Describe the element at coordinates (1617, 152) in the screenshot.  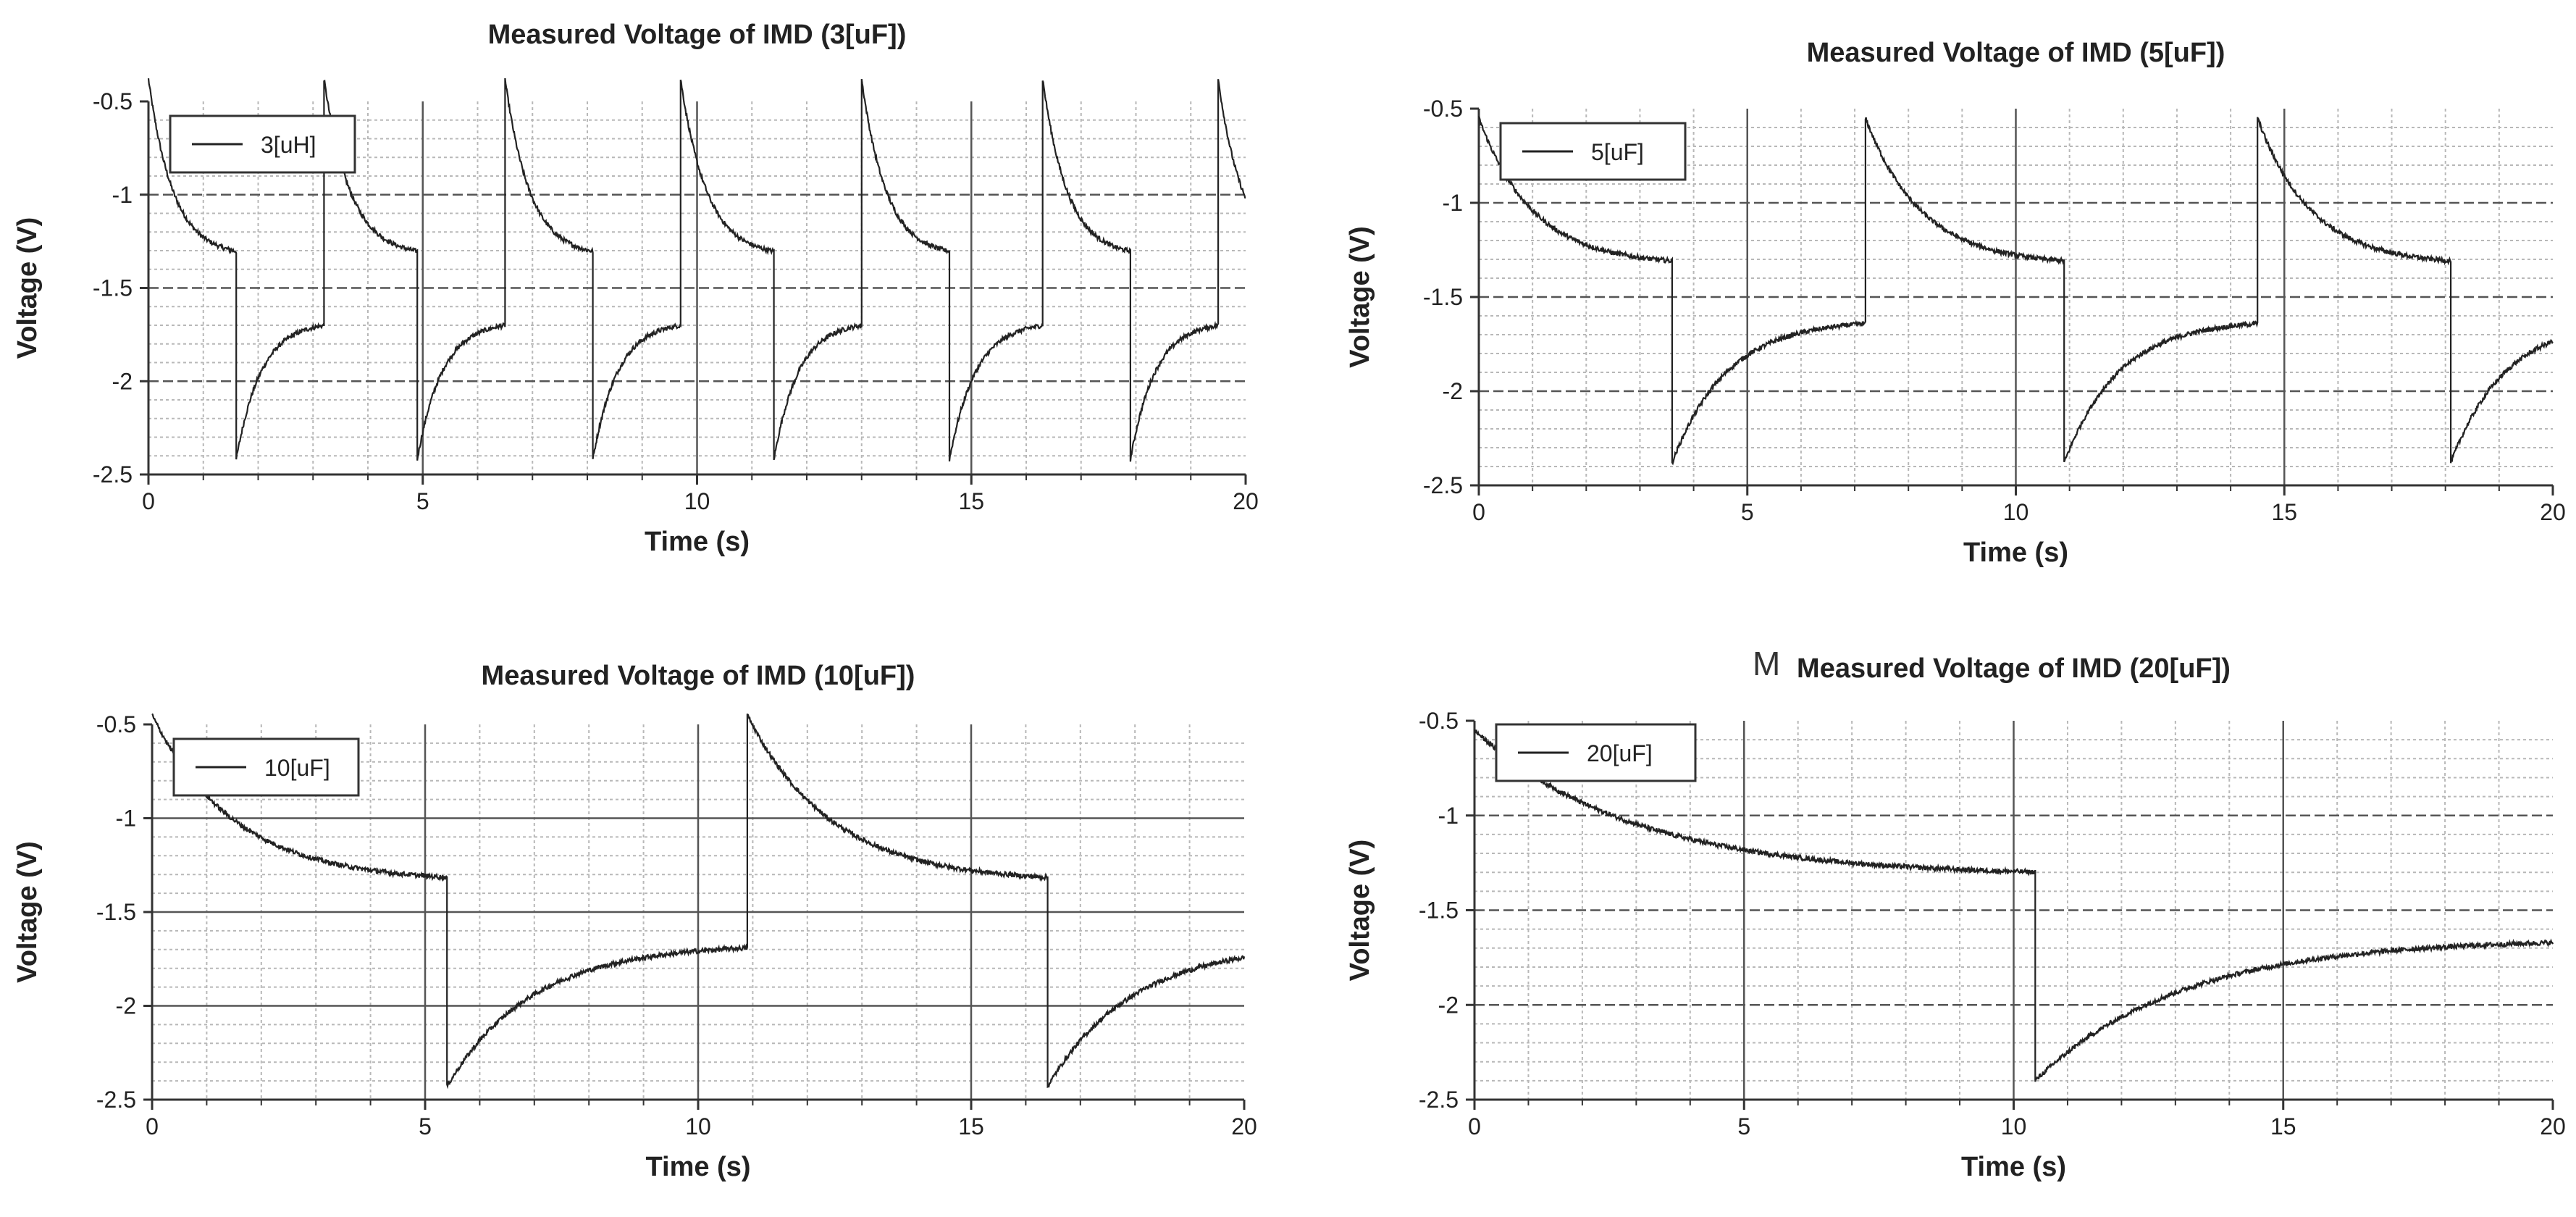
I see `legend-label: 5[uF]` at that location.